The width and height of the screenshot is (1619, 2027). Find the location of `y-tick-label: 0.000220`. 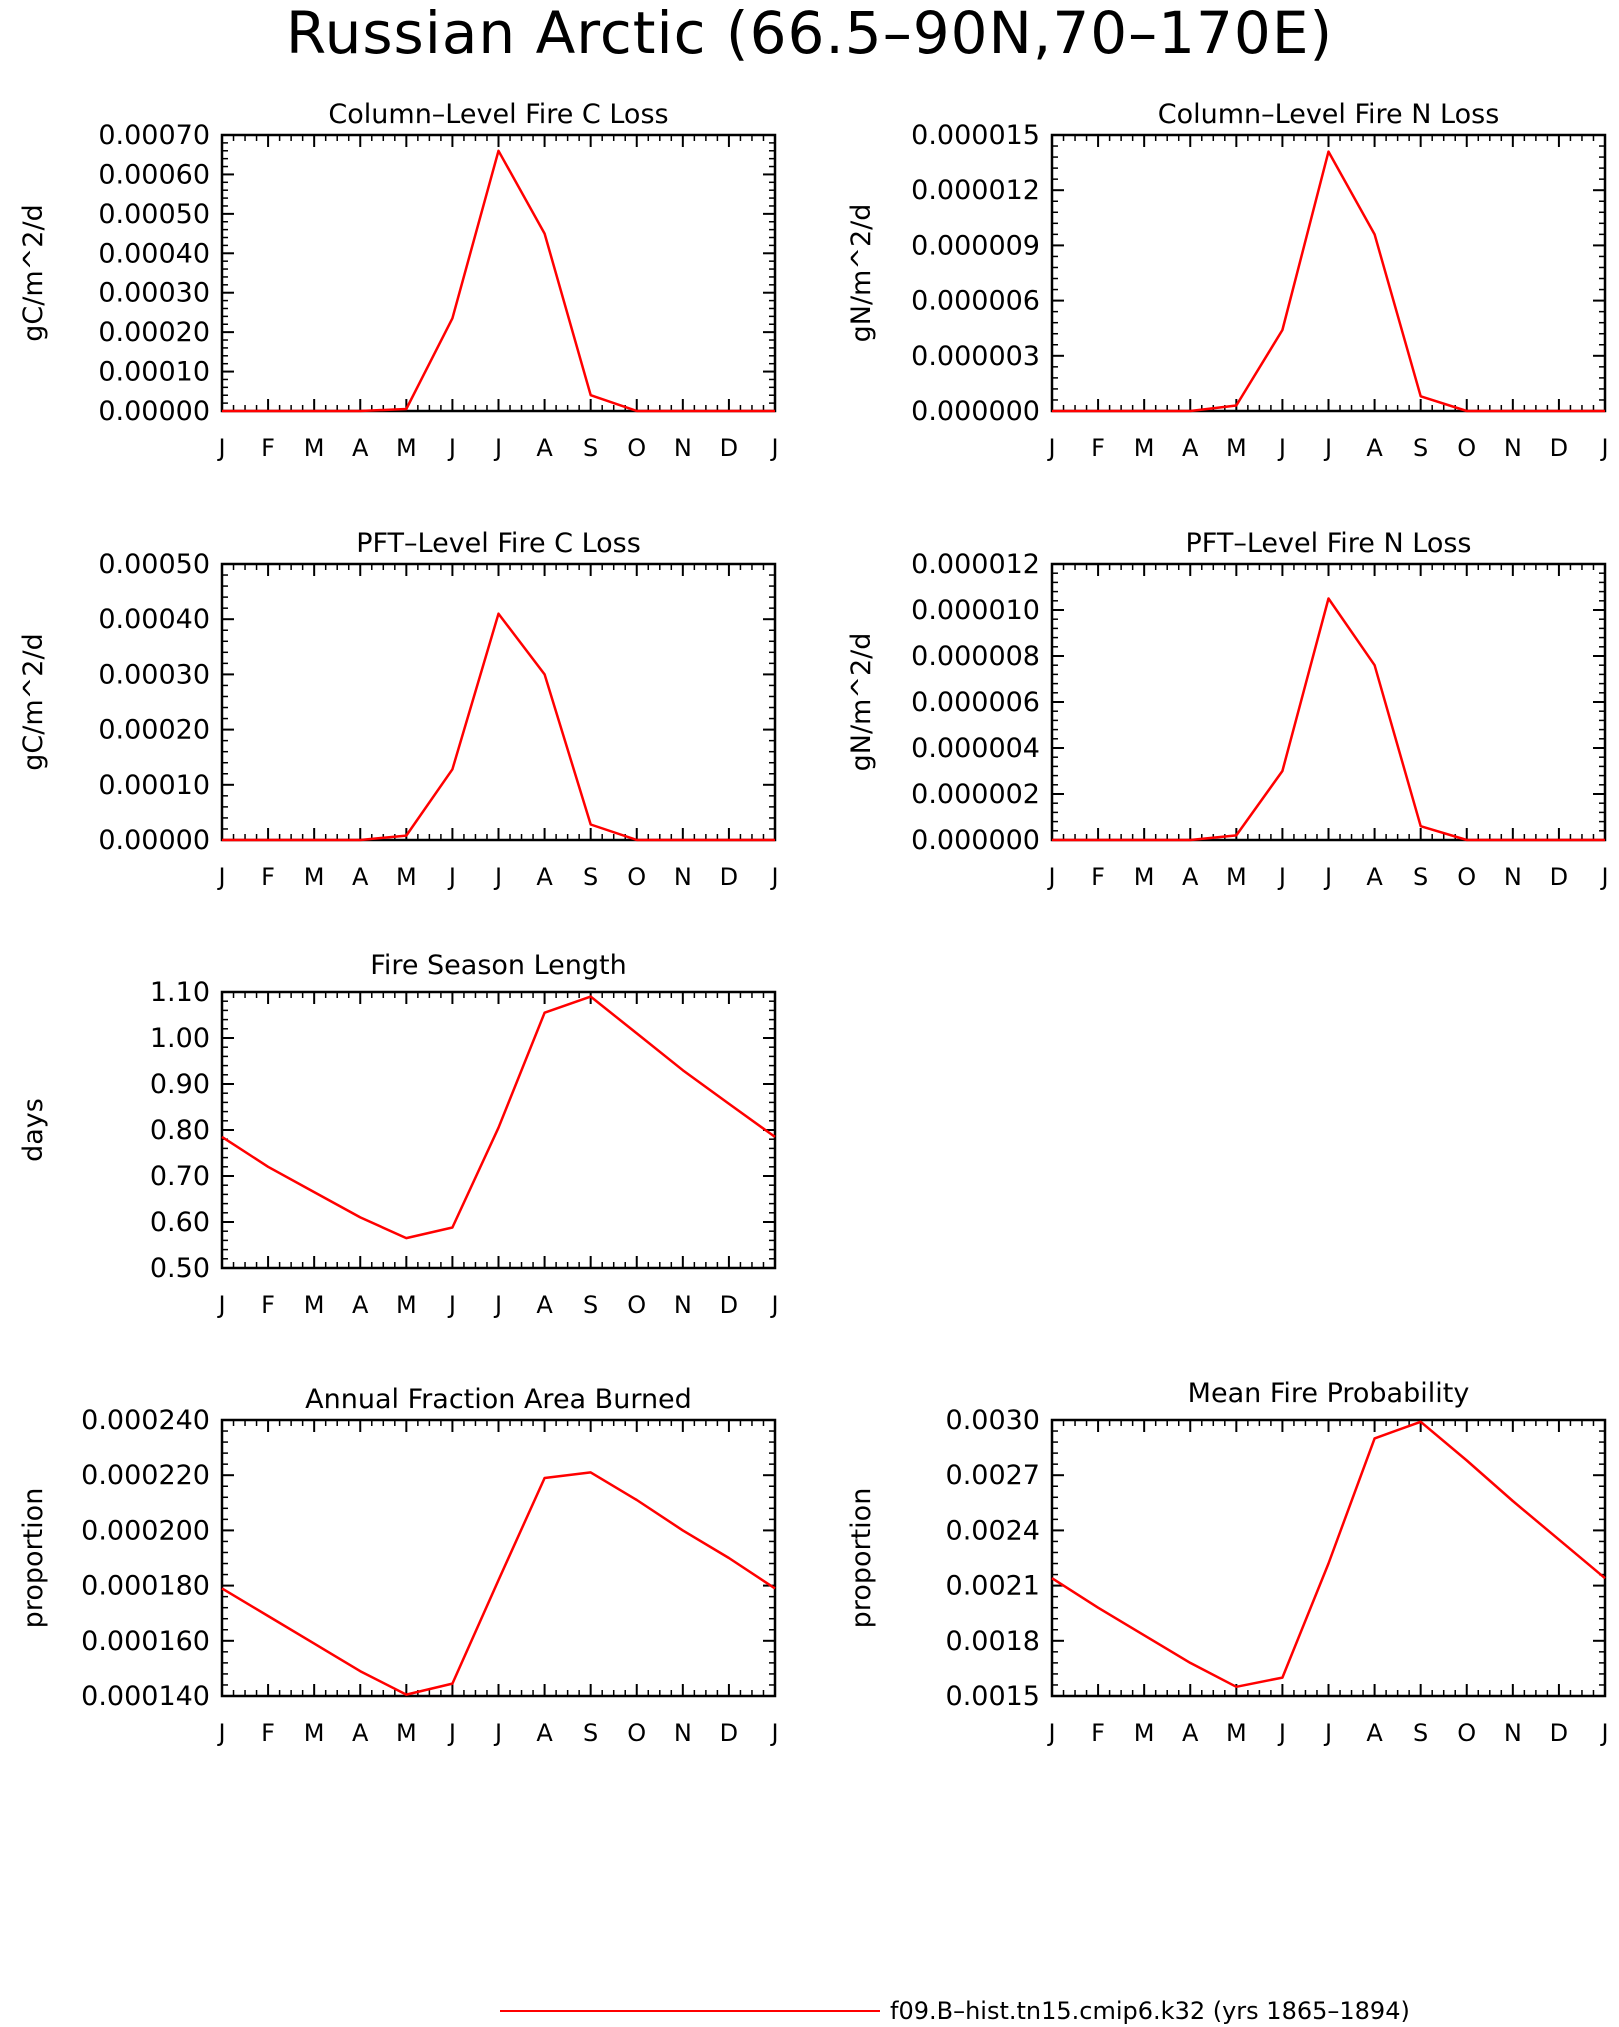

y-tick-label: 0.000220 is located at coordinates (145, 1475).